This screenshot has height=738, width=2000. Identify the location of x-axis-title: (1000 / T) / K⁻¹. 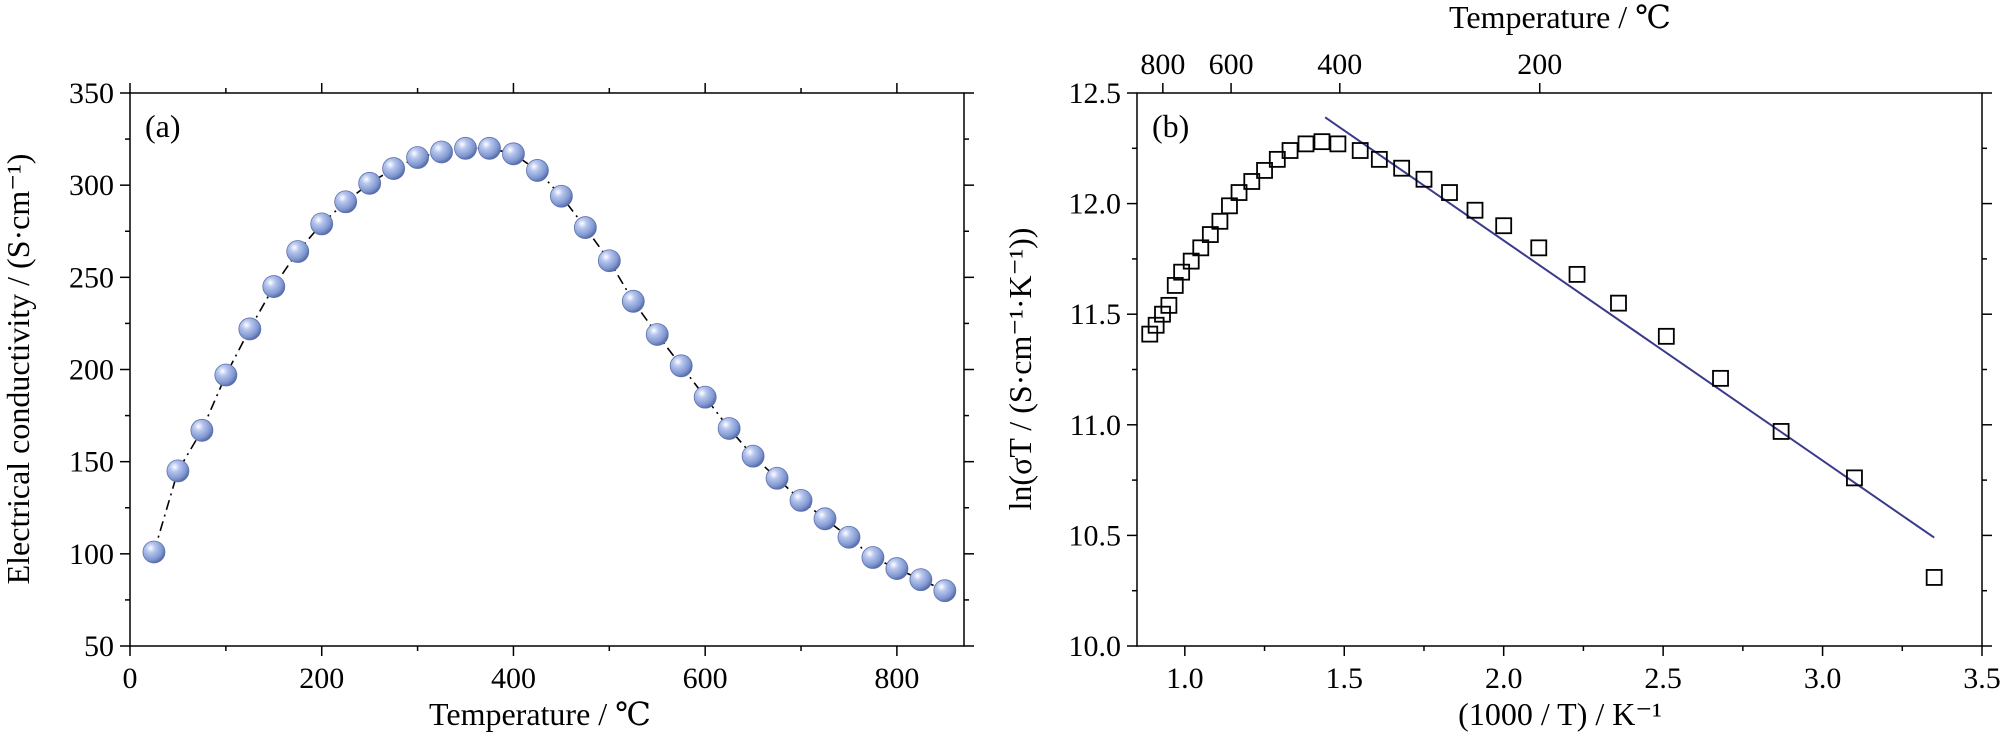
(1560, 714).